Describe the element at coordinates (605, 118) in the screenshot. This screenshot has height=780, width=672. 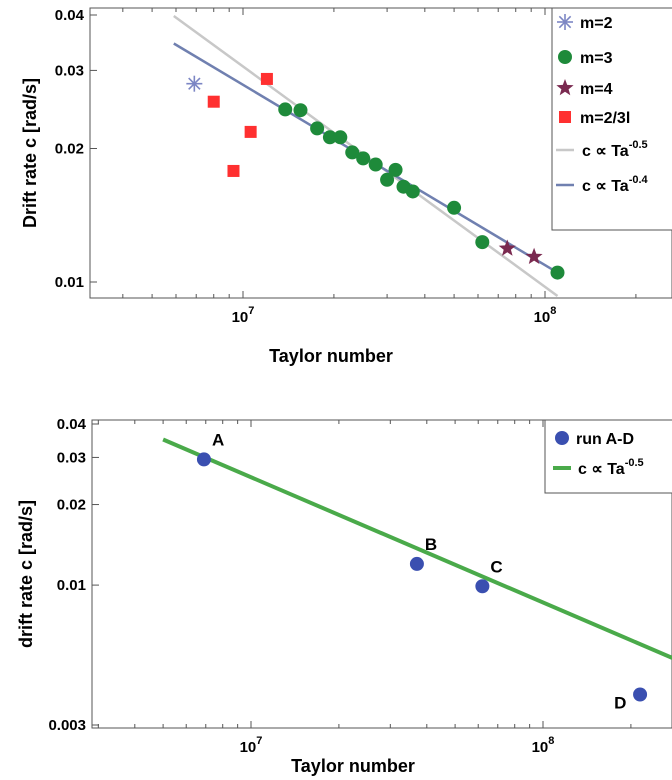
I see `legend-label: m=2/3l` at that location.